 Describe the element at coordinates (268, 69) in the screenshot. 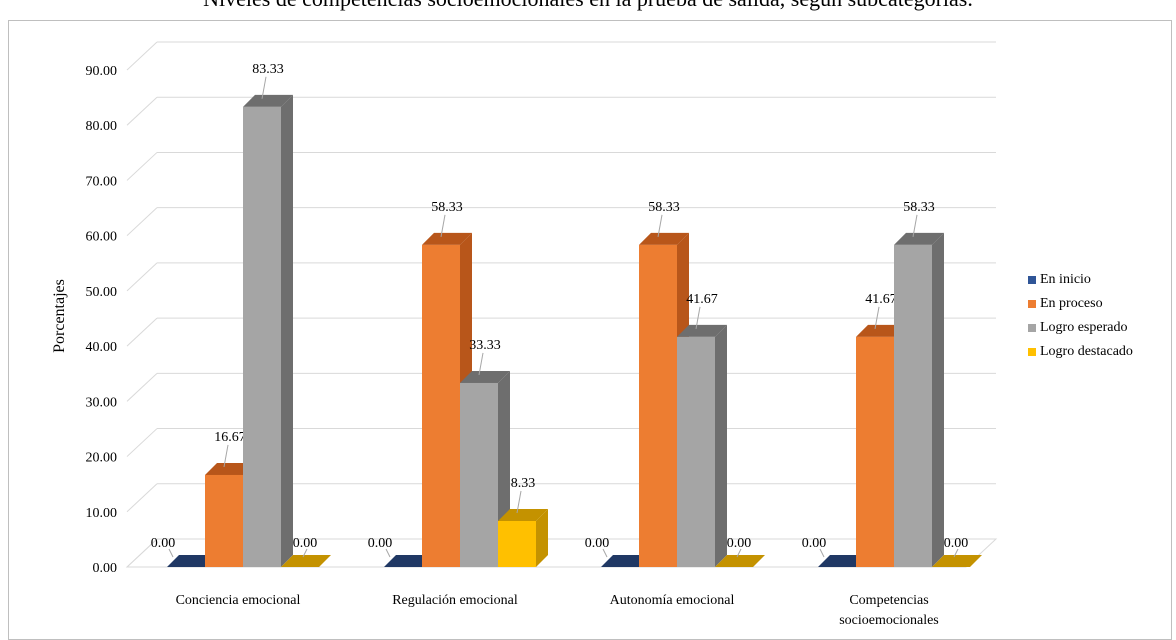

I see `data-label: 83.33` at that location.